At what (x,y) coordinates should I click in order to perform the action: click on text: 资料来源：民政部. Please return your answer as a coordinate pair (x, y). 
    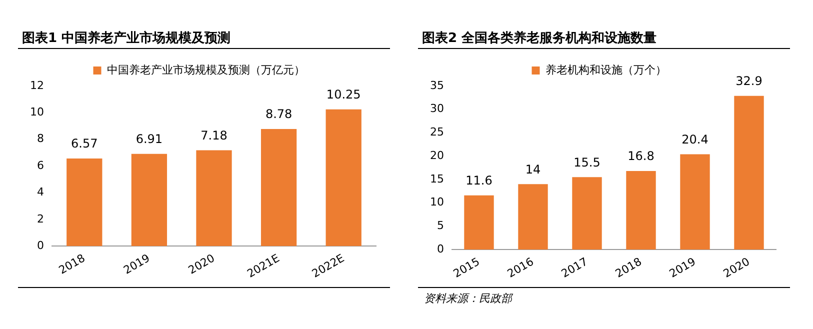
    Looking at the image, I should click on (604, 297).